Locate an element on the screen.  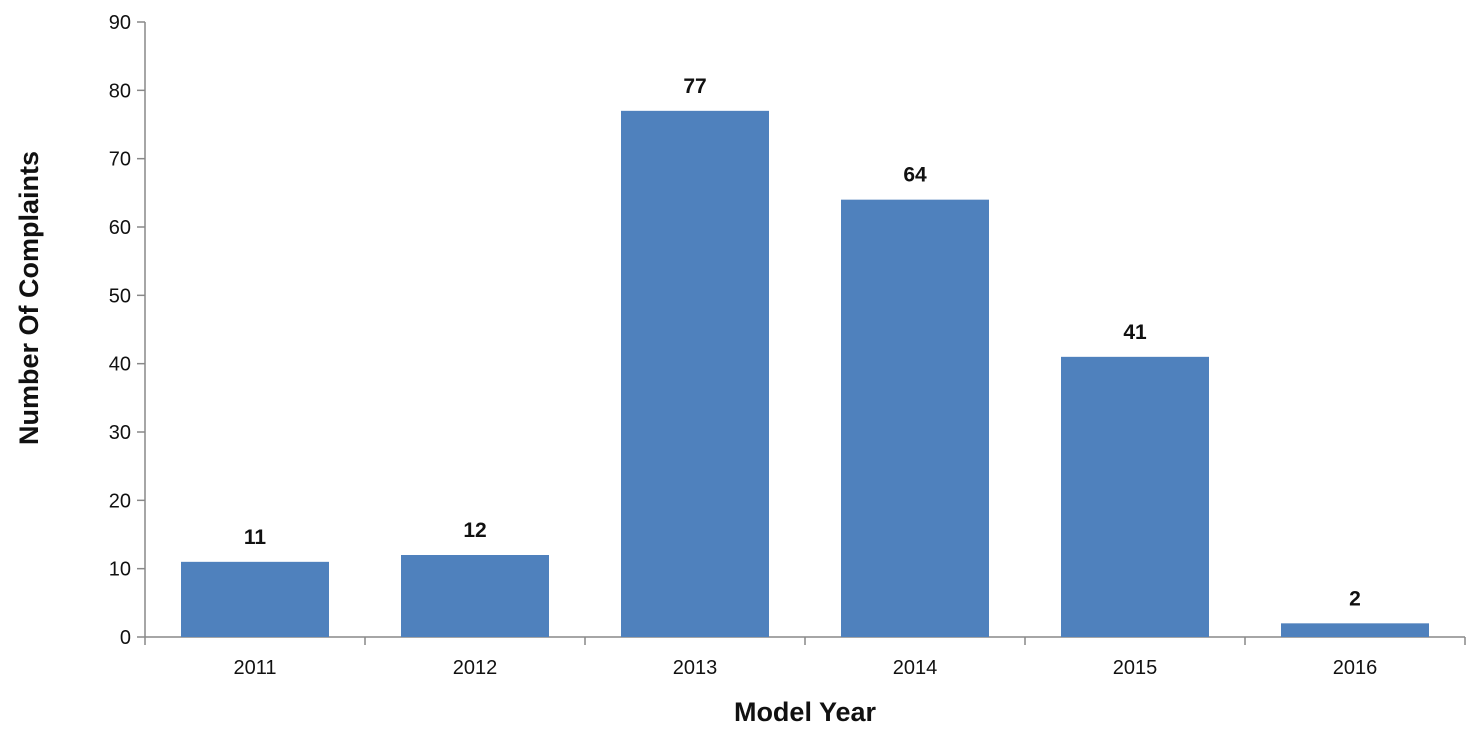
x-axis-title: Model Year is located at coordinates (805, 712).